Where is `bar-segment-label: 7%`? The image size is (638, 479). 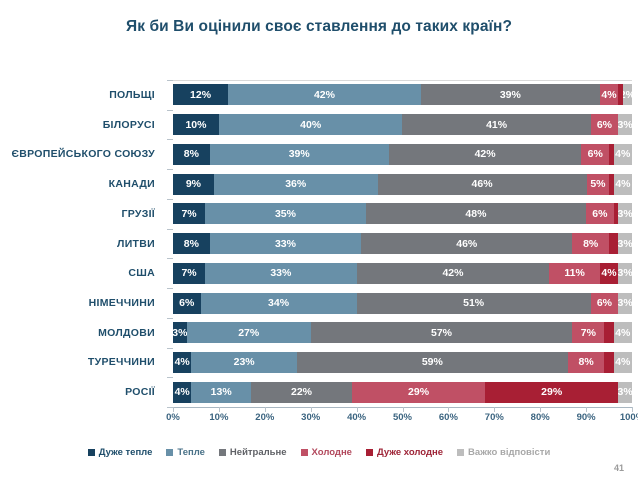
bar-segment-label: 7% is located at coordinates (189, 273).